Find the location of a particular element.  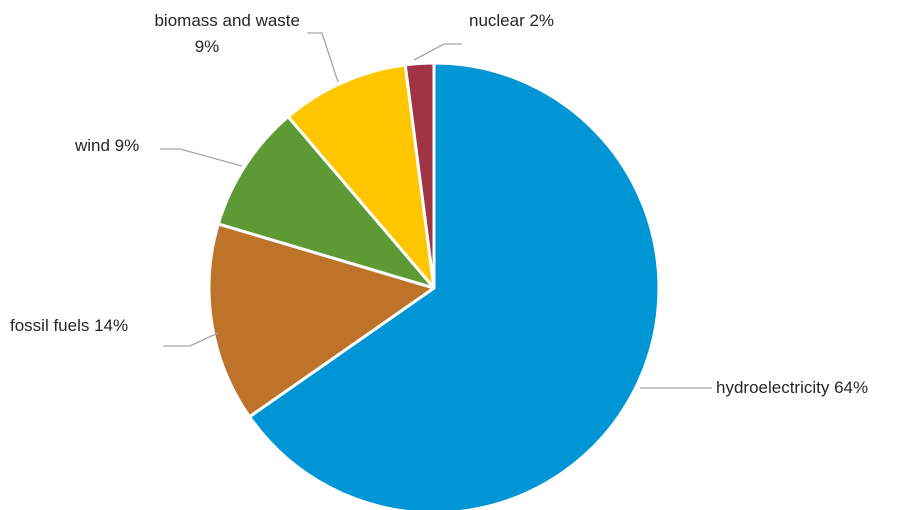

label-biomass-line1: biomass and waste is located at coordinates (227, 20).